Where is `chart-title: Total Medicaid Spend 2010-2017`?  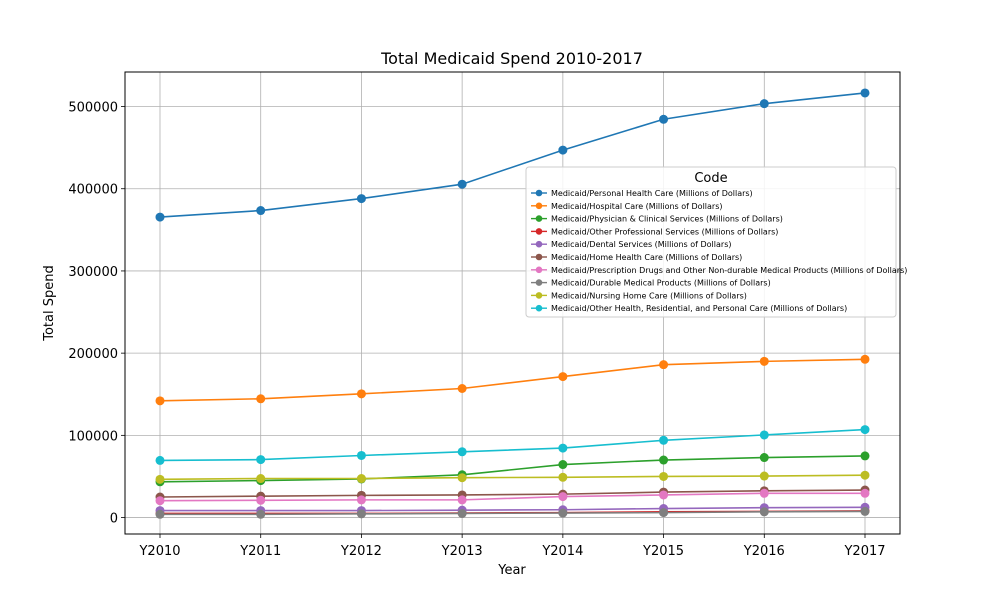
chart-title: Total Medicaid Spend 2010-2017 is located at coordinates (511, 58).